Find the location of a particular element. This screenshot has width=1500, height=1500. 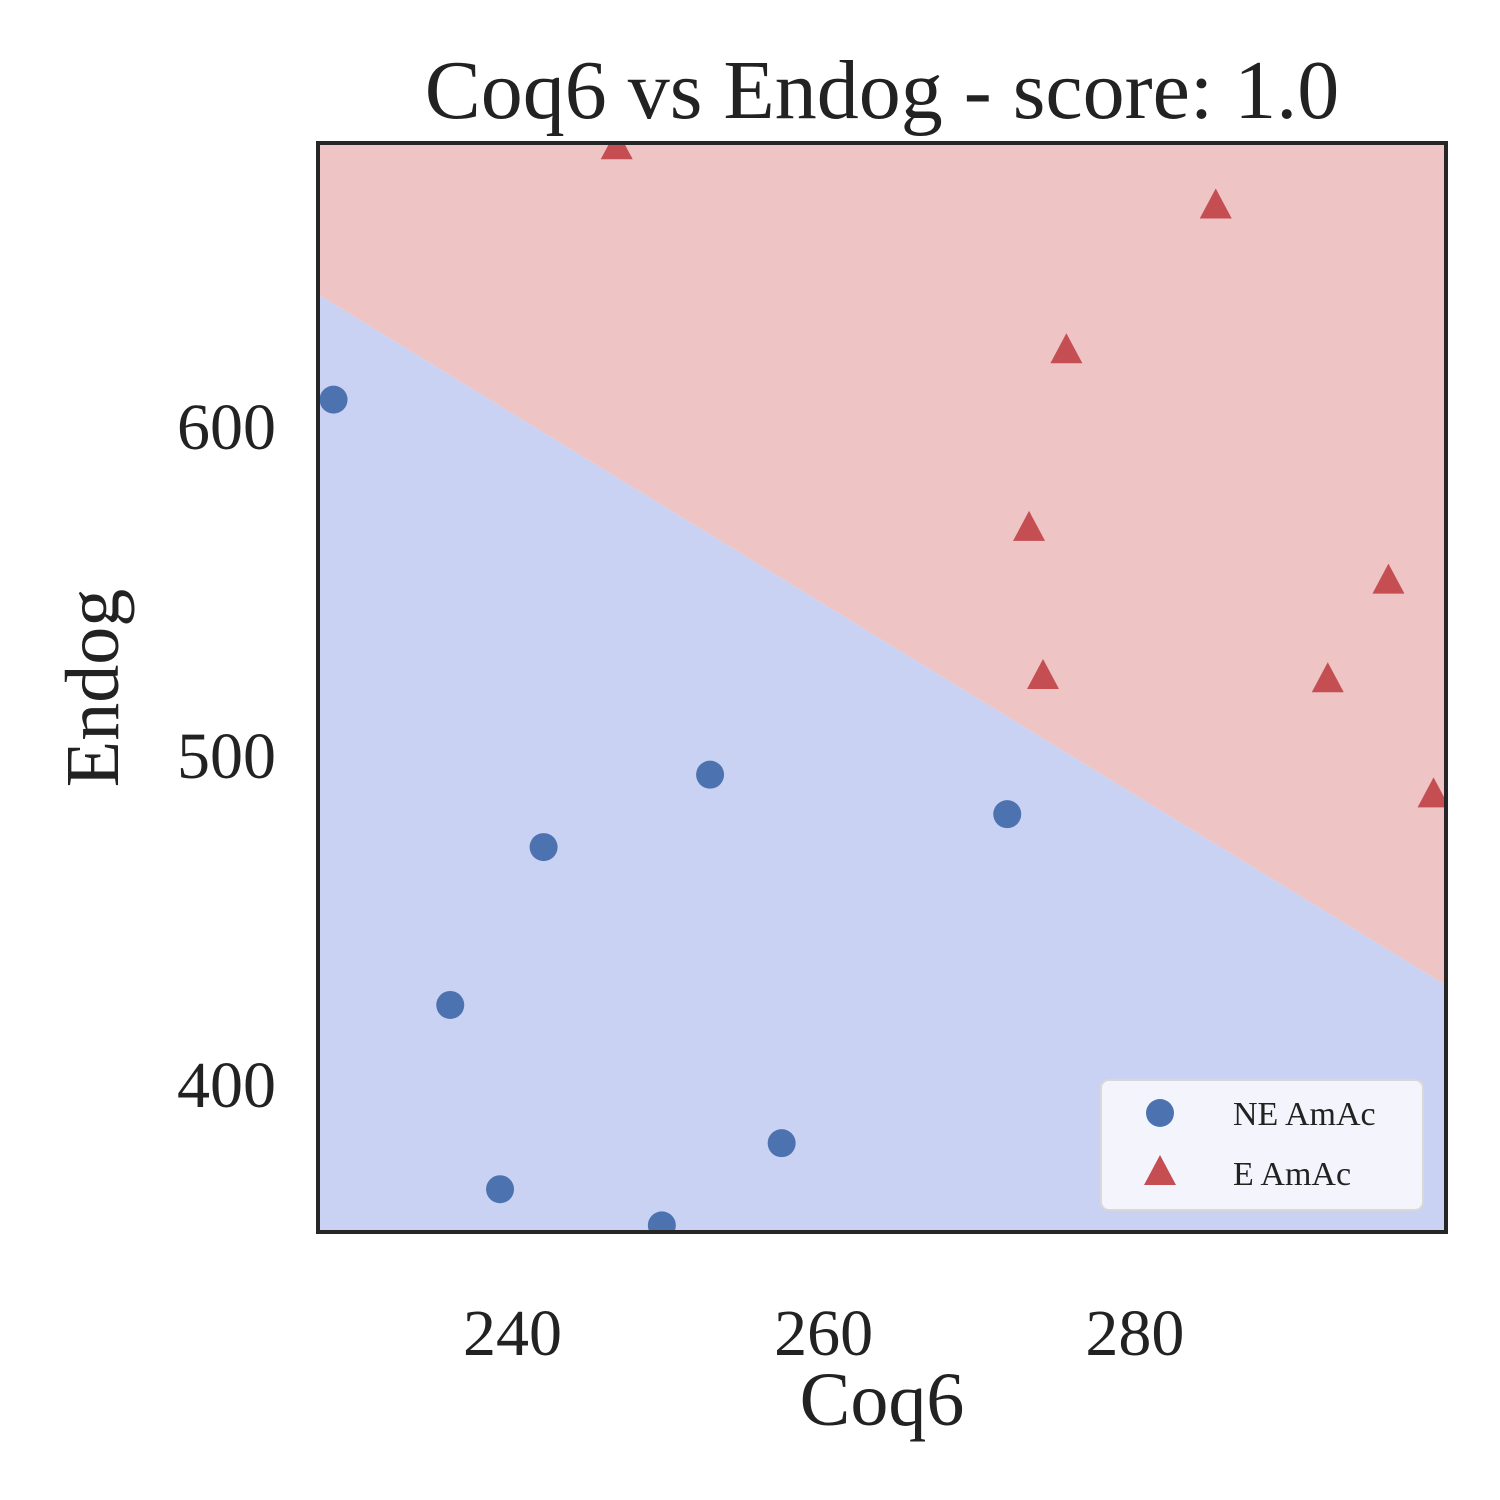

legend-label-e: E AmAc is located at coordinates (1292, 1174).